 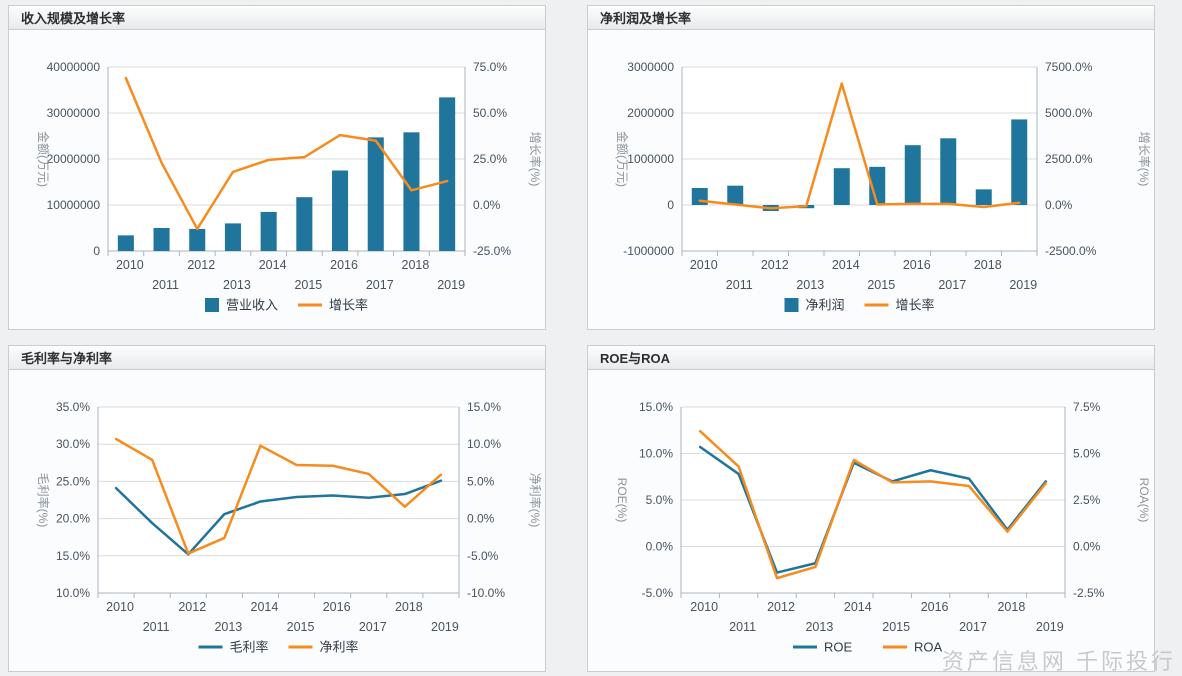 What do you see at coordinates (277, 18) in the screenshot?
I see `panel-header: 收入规模及增长率` at bounding box center [277, 18].